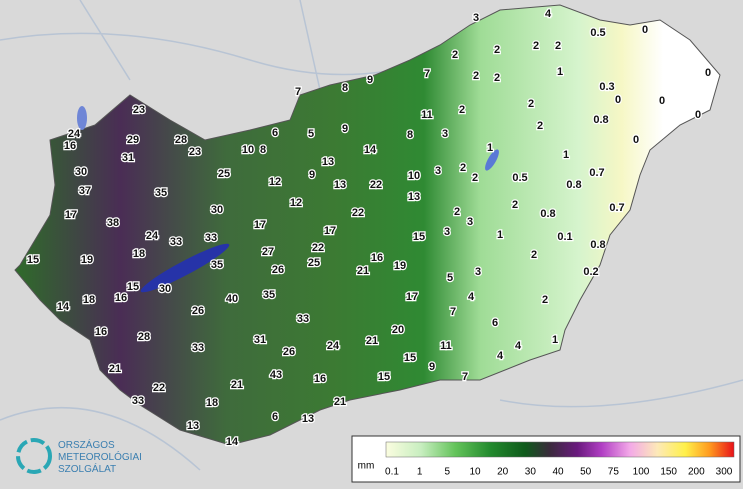 The image size is (743, 489). I want to click on station-value: 29, so click(133, 140).